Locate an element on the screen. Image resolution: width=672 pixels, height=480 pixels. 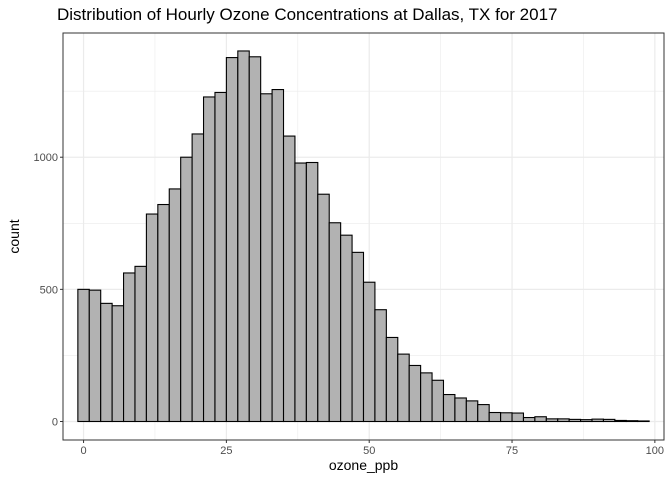
y-axis-title: count is located at coordinates (14, 236).